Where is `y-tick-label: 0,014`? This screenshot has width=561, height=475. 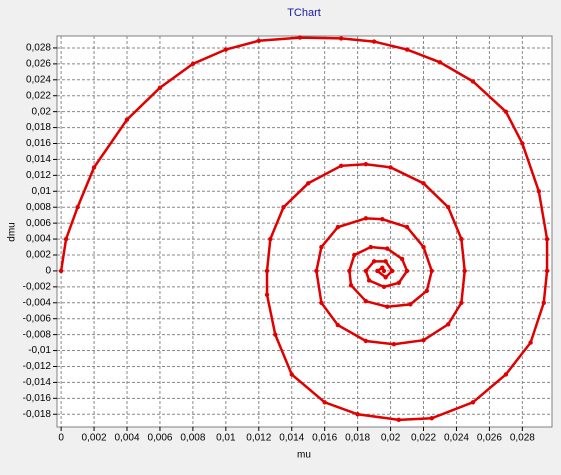 y-tick-label: 0,014 is located at coordinates (38, 159).